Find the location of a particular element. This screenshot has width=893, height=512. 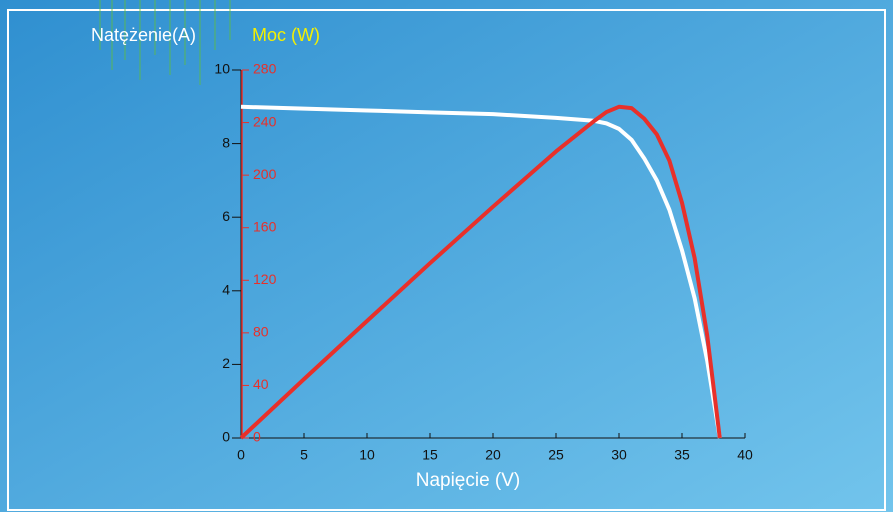

y-axis-label: Natężenie(A) is located at coordinates (143, 35).